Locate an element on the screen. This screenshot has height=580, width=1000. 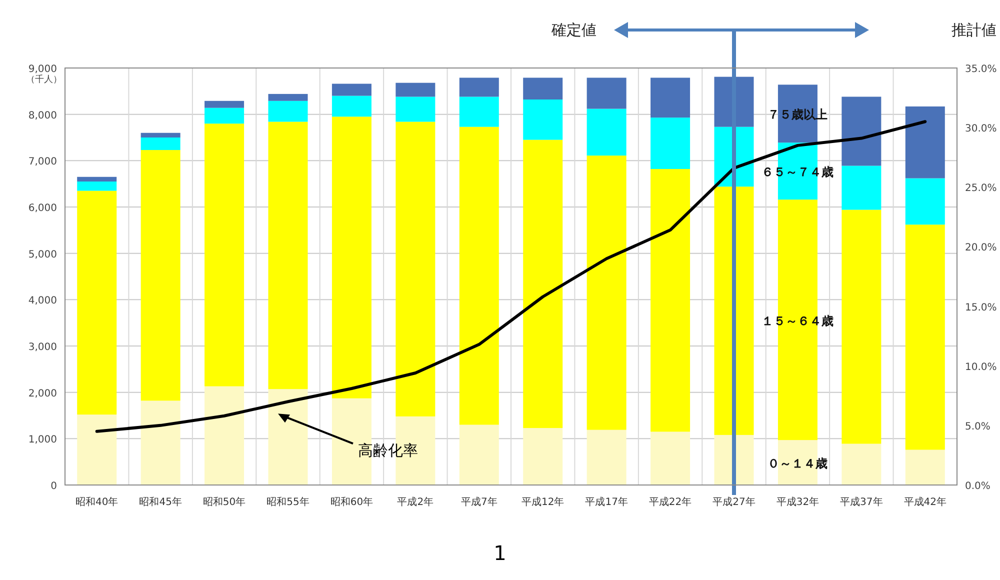
y-tick-label: 0 is located at coordinates (53, 486).